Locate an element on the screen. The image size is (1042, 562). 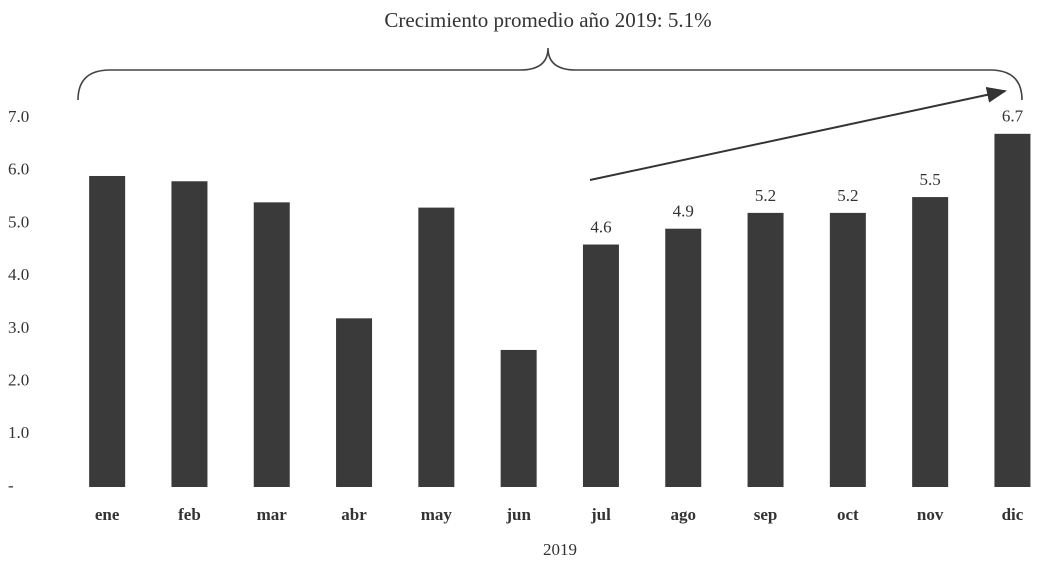
value-label: 4.6 is located at coordinates (600, 226).